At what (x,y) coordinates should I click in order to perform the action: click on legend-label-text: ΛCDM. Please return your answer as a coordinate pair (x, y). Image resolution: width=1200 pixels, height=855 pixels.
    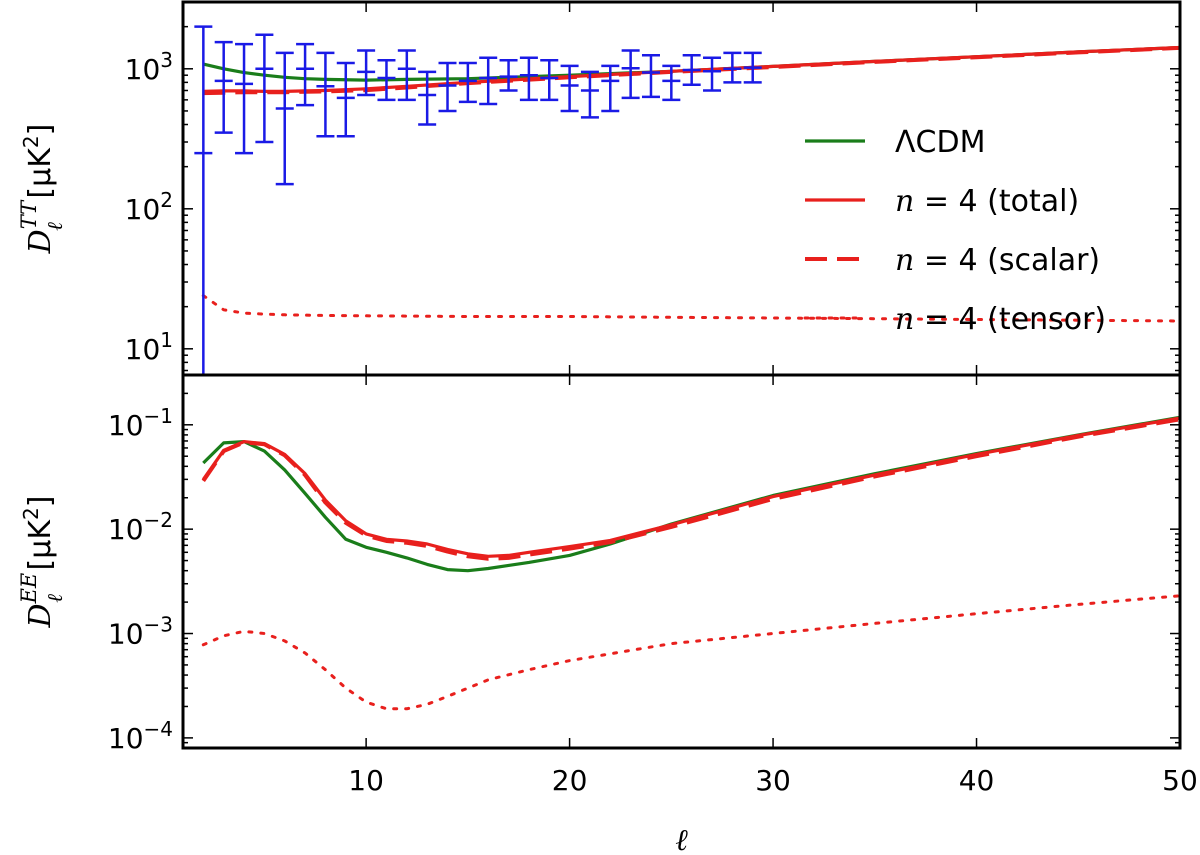
    Looking at the image, I should click on (940, 142).